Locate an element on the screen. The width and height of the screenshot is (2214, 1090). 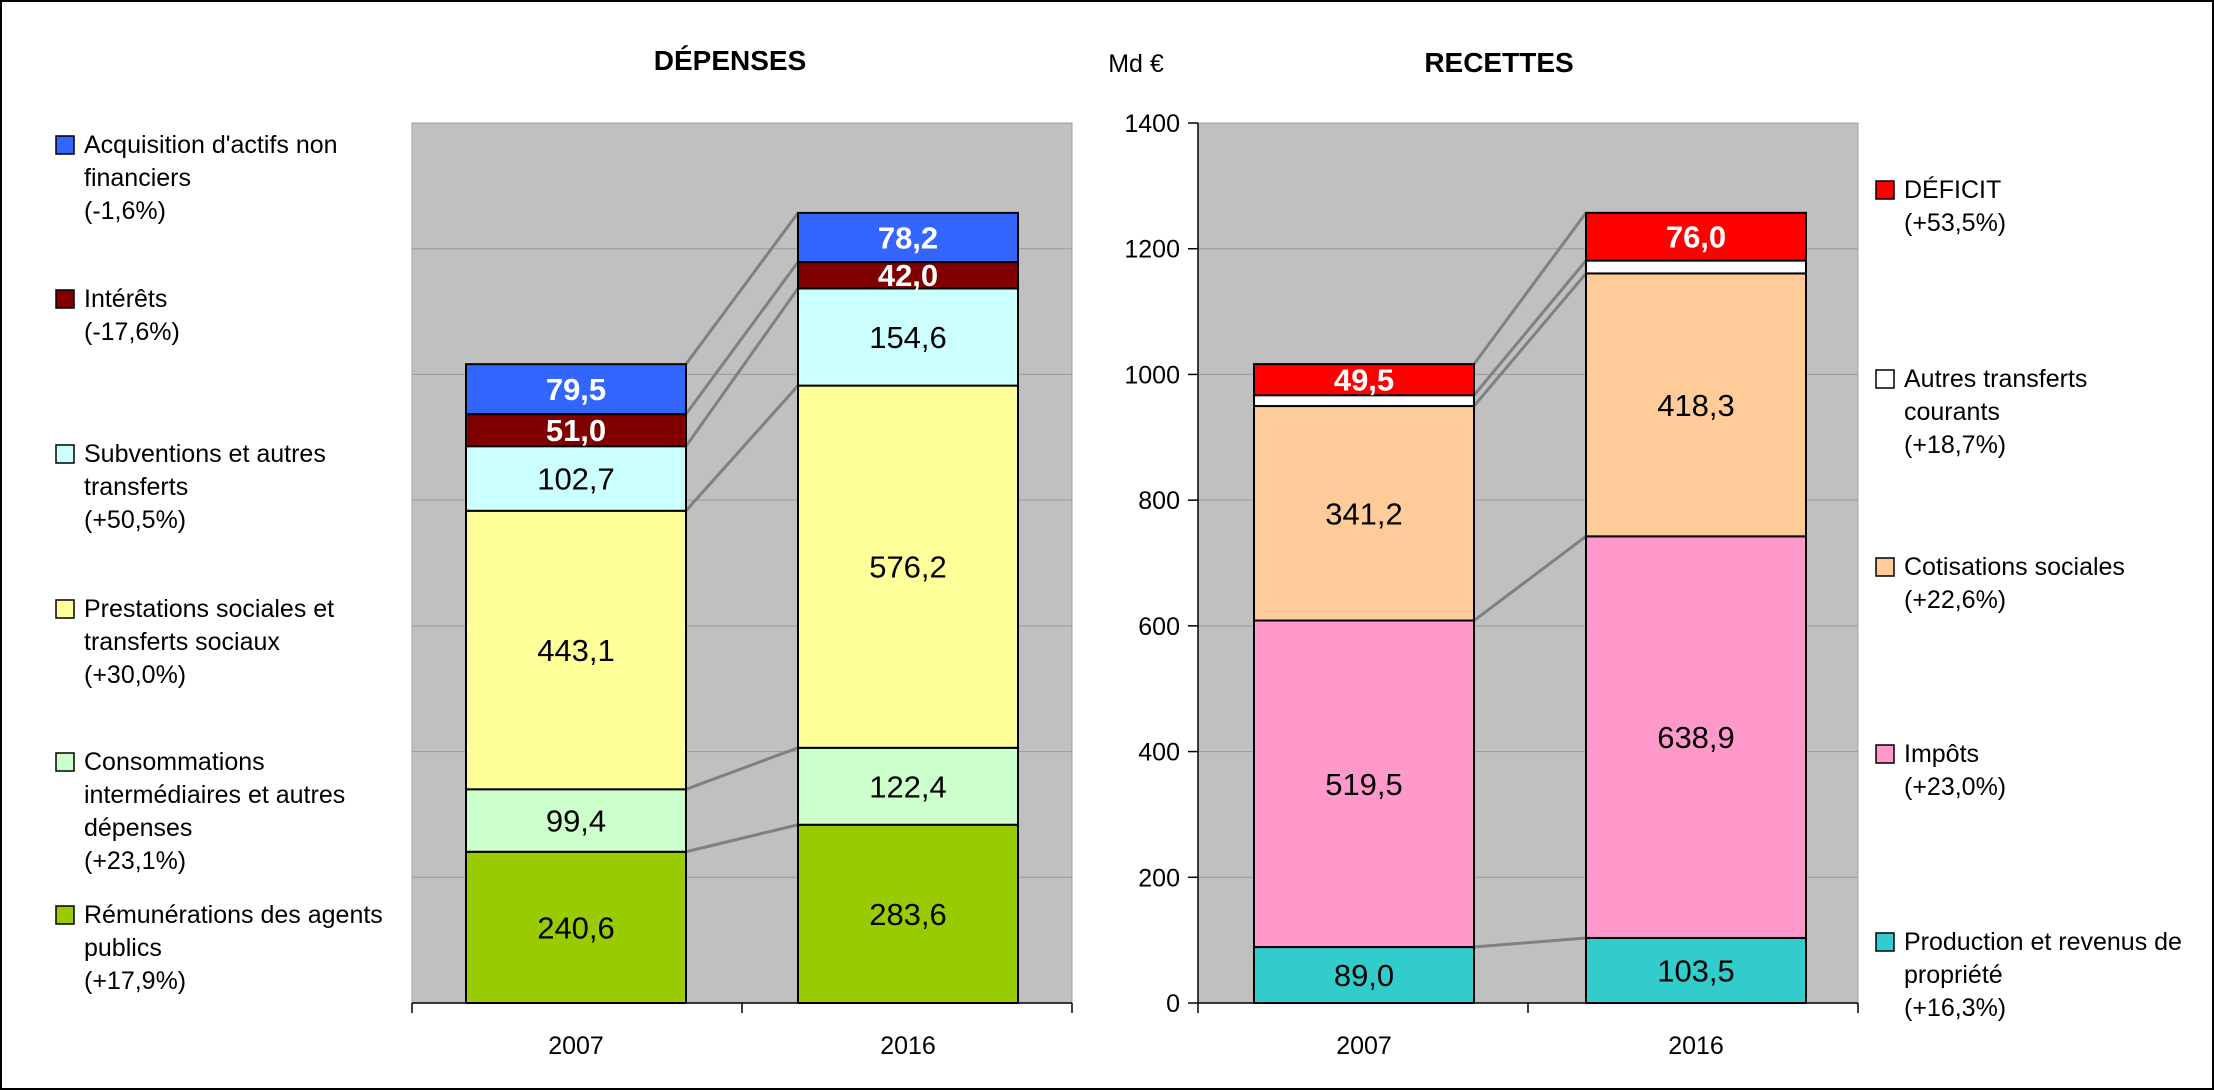
legend-label-recettes-3-0: Impôts is located at coordinates (1941, 754).